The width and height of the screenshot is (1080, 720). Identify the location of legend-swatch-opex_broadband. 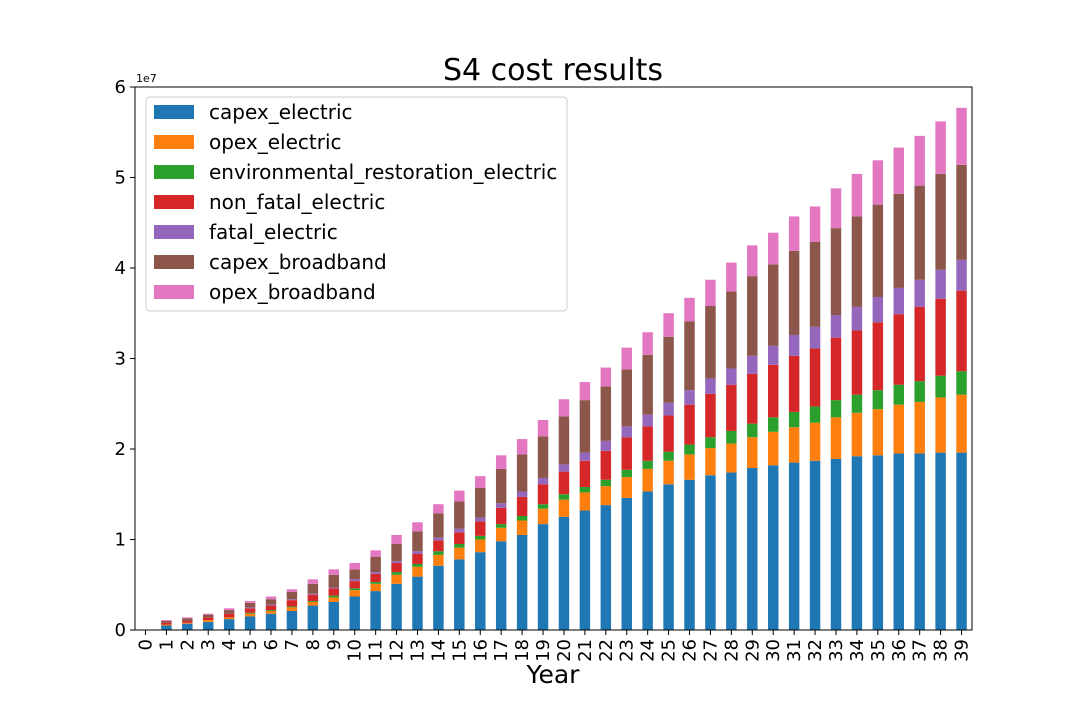
(174, 292).